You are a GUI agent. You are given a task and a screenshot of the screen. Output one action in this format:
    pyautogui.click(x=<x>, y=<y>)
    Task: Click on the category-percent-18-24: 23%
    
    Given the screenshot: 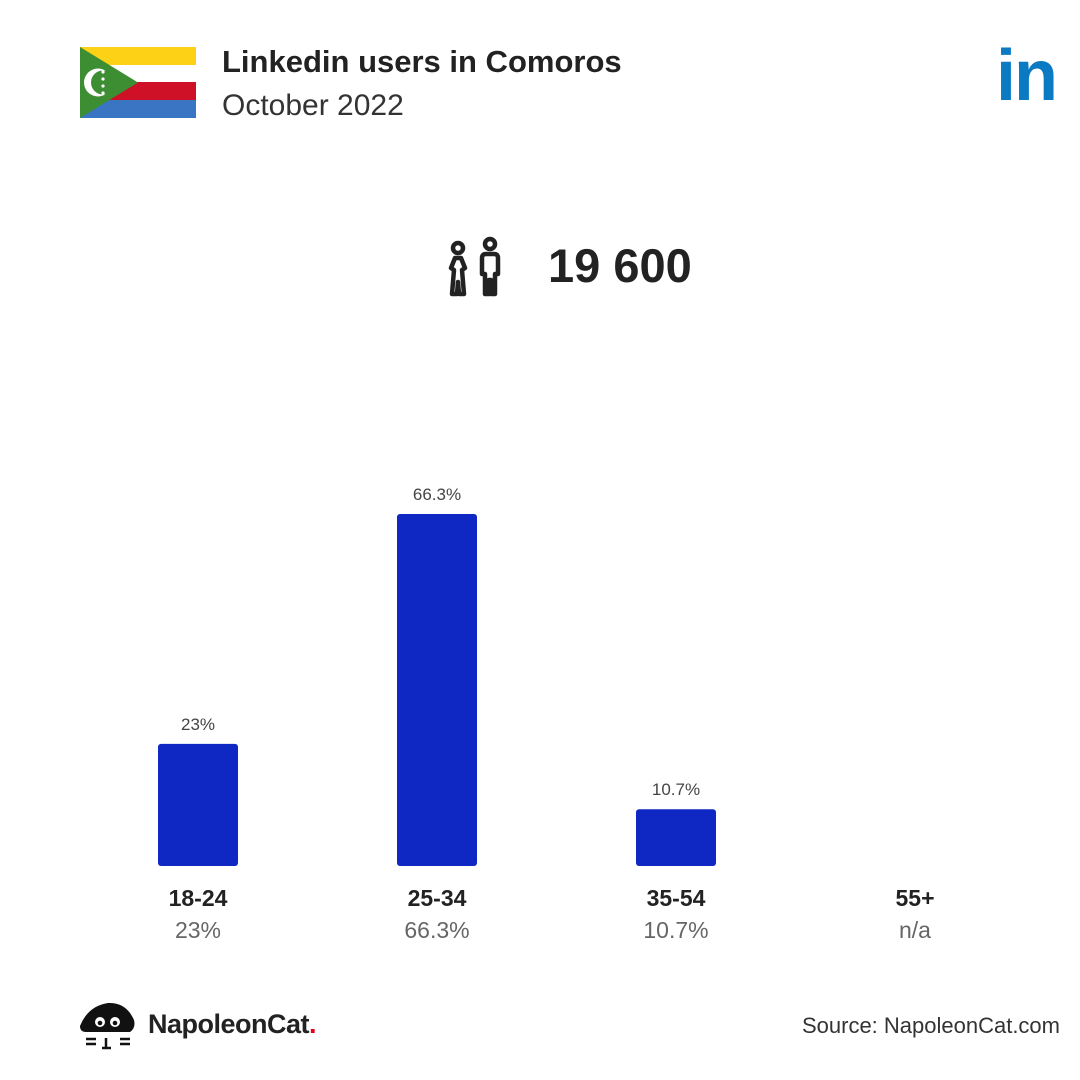 What is the action you would take?
    pyautogui.click(x=198, y=930)
    